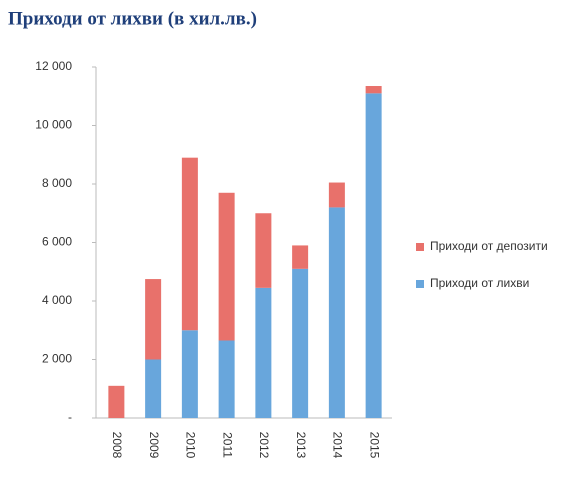  What do you see at coordinates (489, 246) in the screenshot?
I see `legend-label: Приходи от депозити` at bounding box center [489, 246].